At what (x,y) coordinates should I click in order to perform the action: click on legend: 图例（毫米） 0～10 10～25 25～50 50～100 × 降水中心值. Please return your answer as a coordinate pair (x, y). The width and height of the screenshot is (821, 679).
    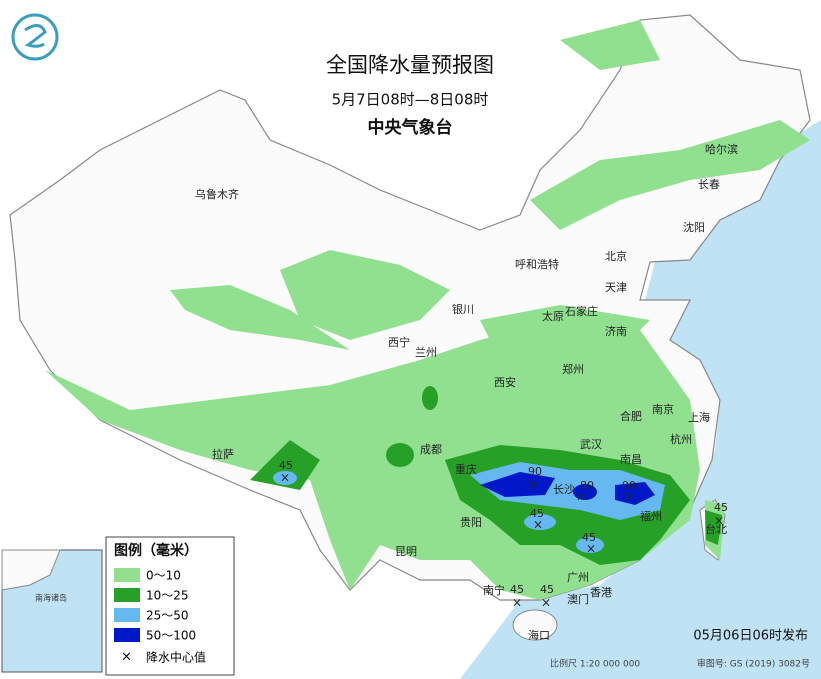
    Looking at the image, I should click on (170, 606).